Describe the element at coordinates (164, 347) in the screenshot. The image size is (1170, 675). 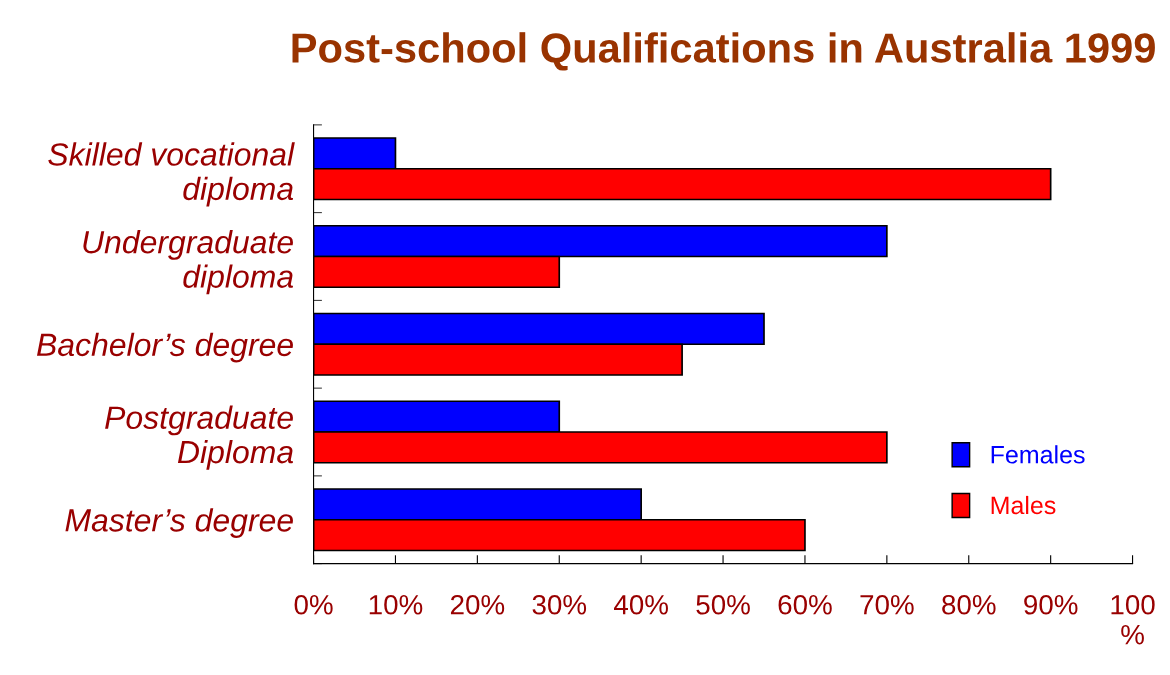
I see `y-tick-label: Bachelor’s degree` at that location.